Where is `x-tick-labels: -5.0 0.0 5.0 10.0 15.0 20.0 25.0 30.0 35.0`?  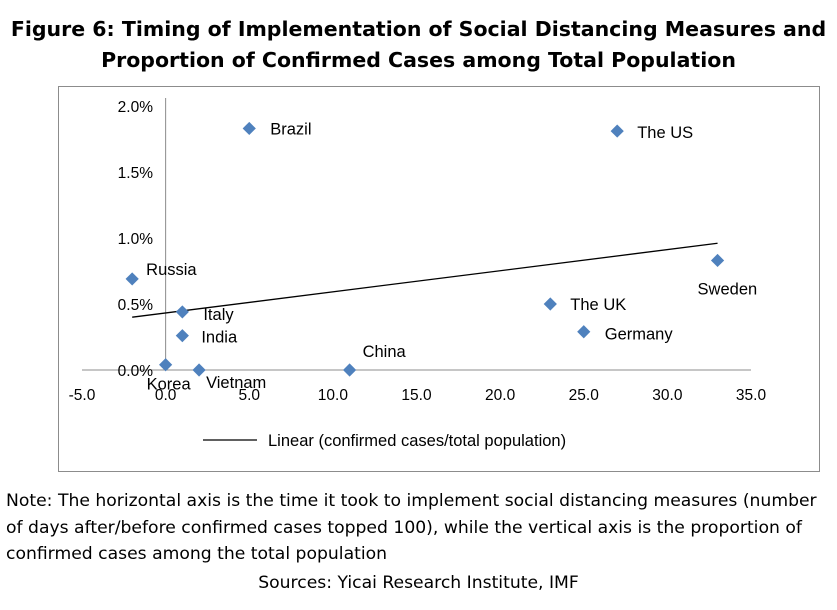
x-tick-labels: -5.0 0.0 5.0 10.0 15.0 20.0 25.0 30.0 35.0 is located at coordinates (418, 395).